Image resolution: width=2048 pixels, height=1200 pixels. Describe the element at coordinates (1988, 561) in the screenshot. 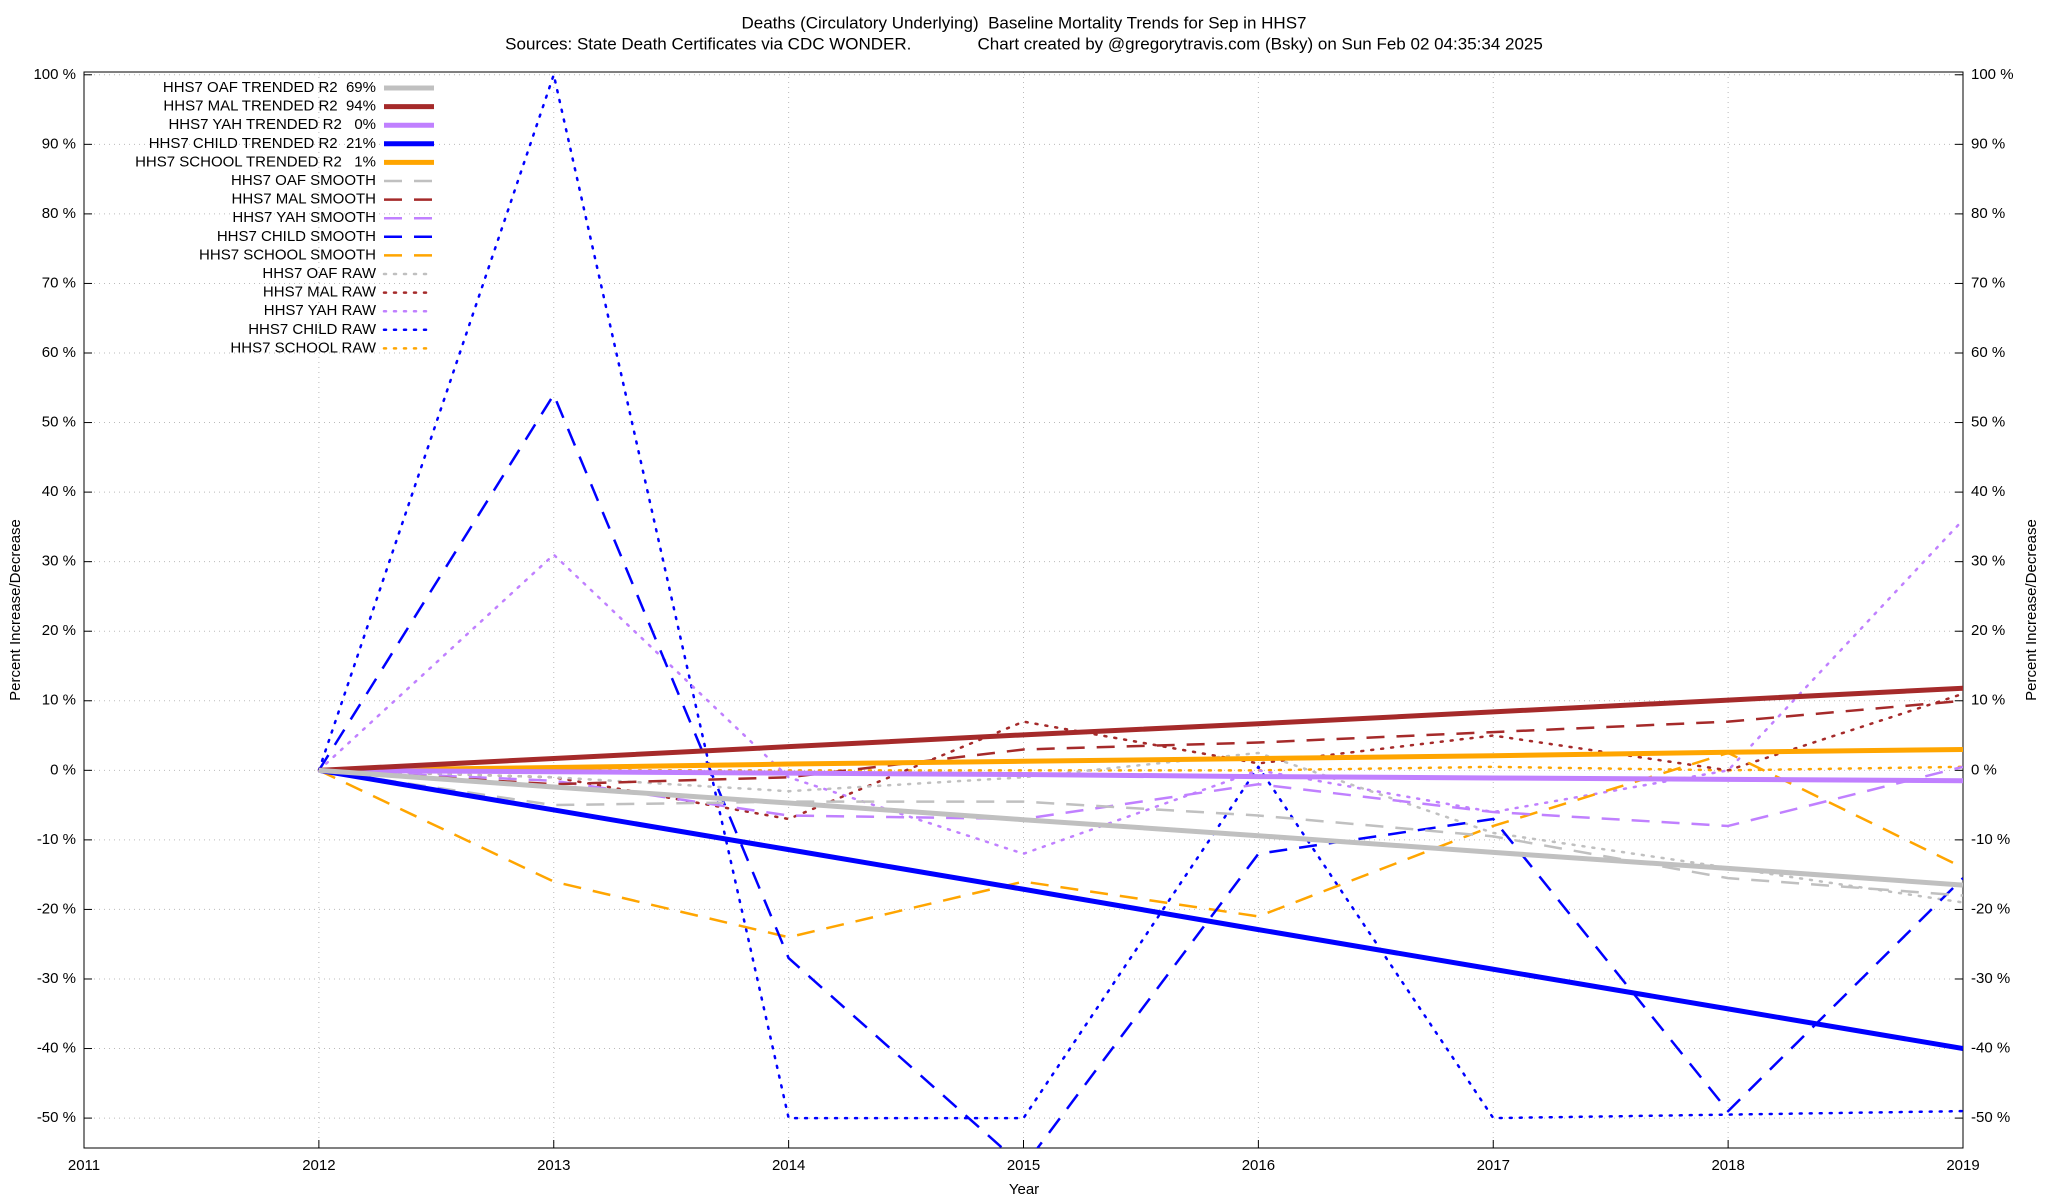

I see `y2-tick-label: 30 %` at that location.